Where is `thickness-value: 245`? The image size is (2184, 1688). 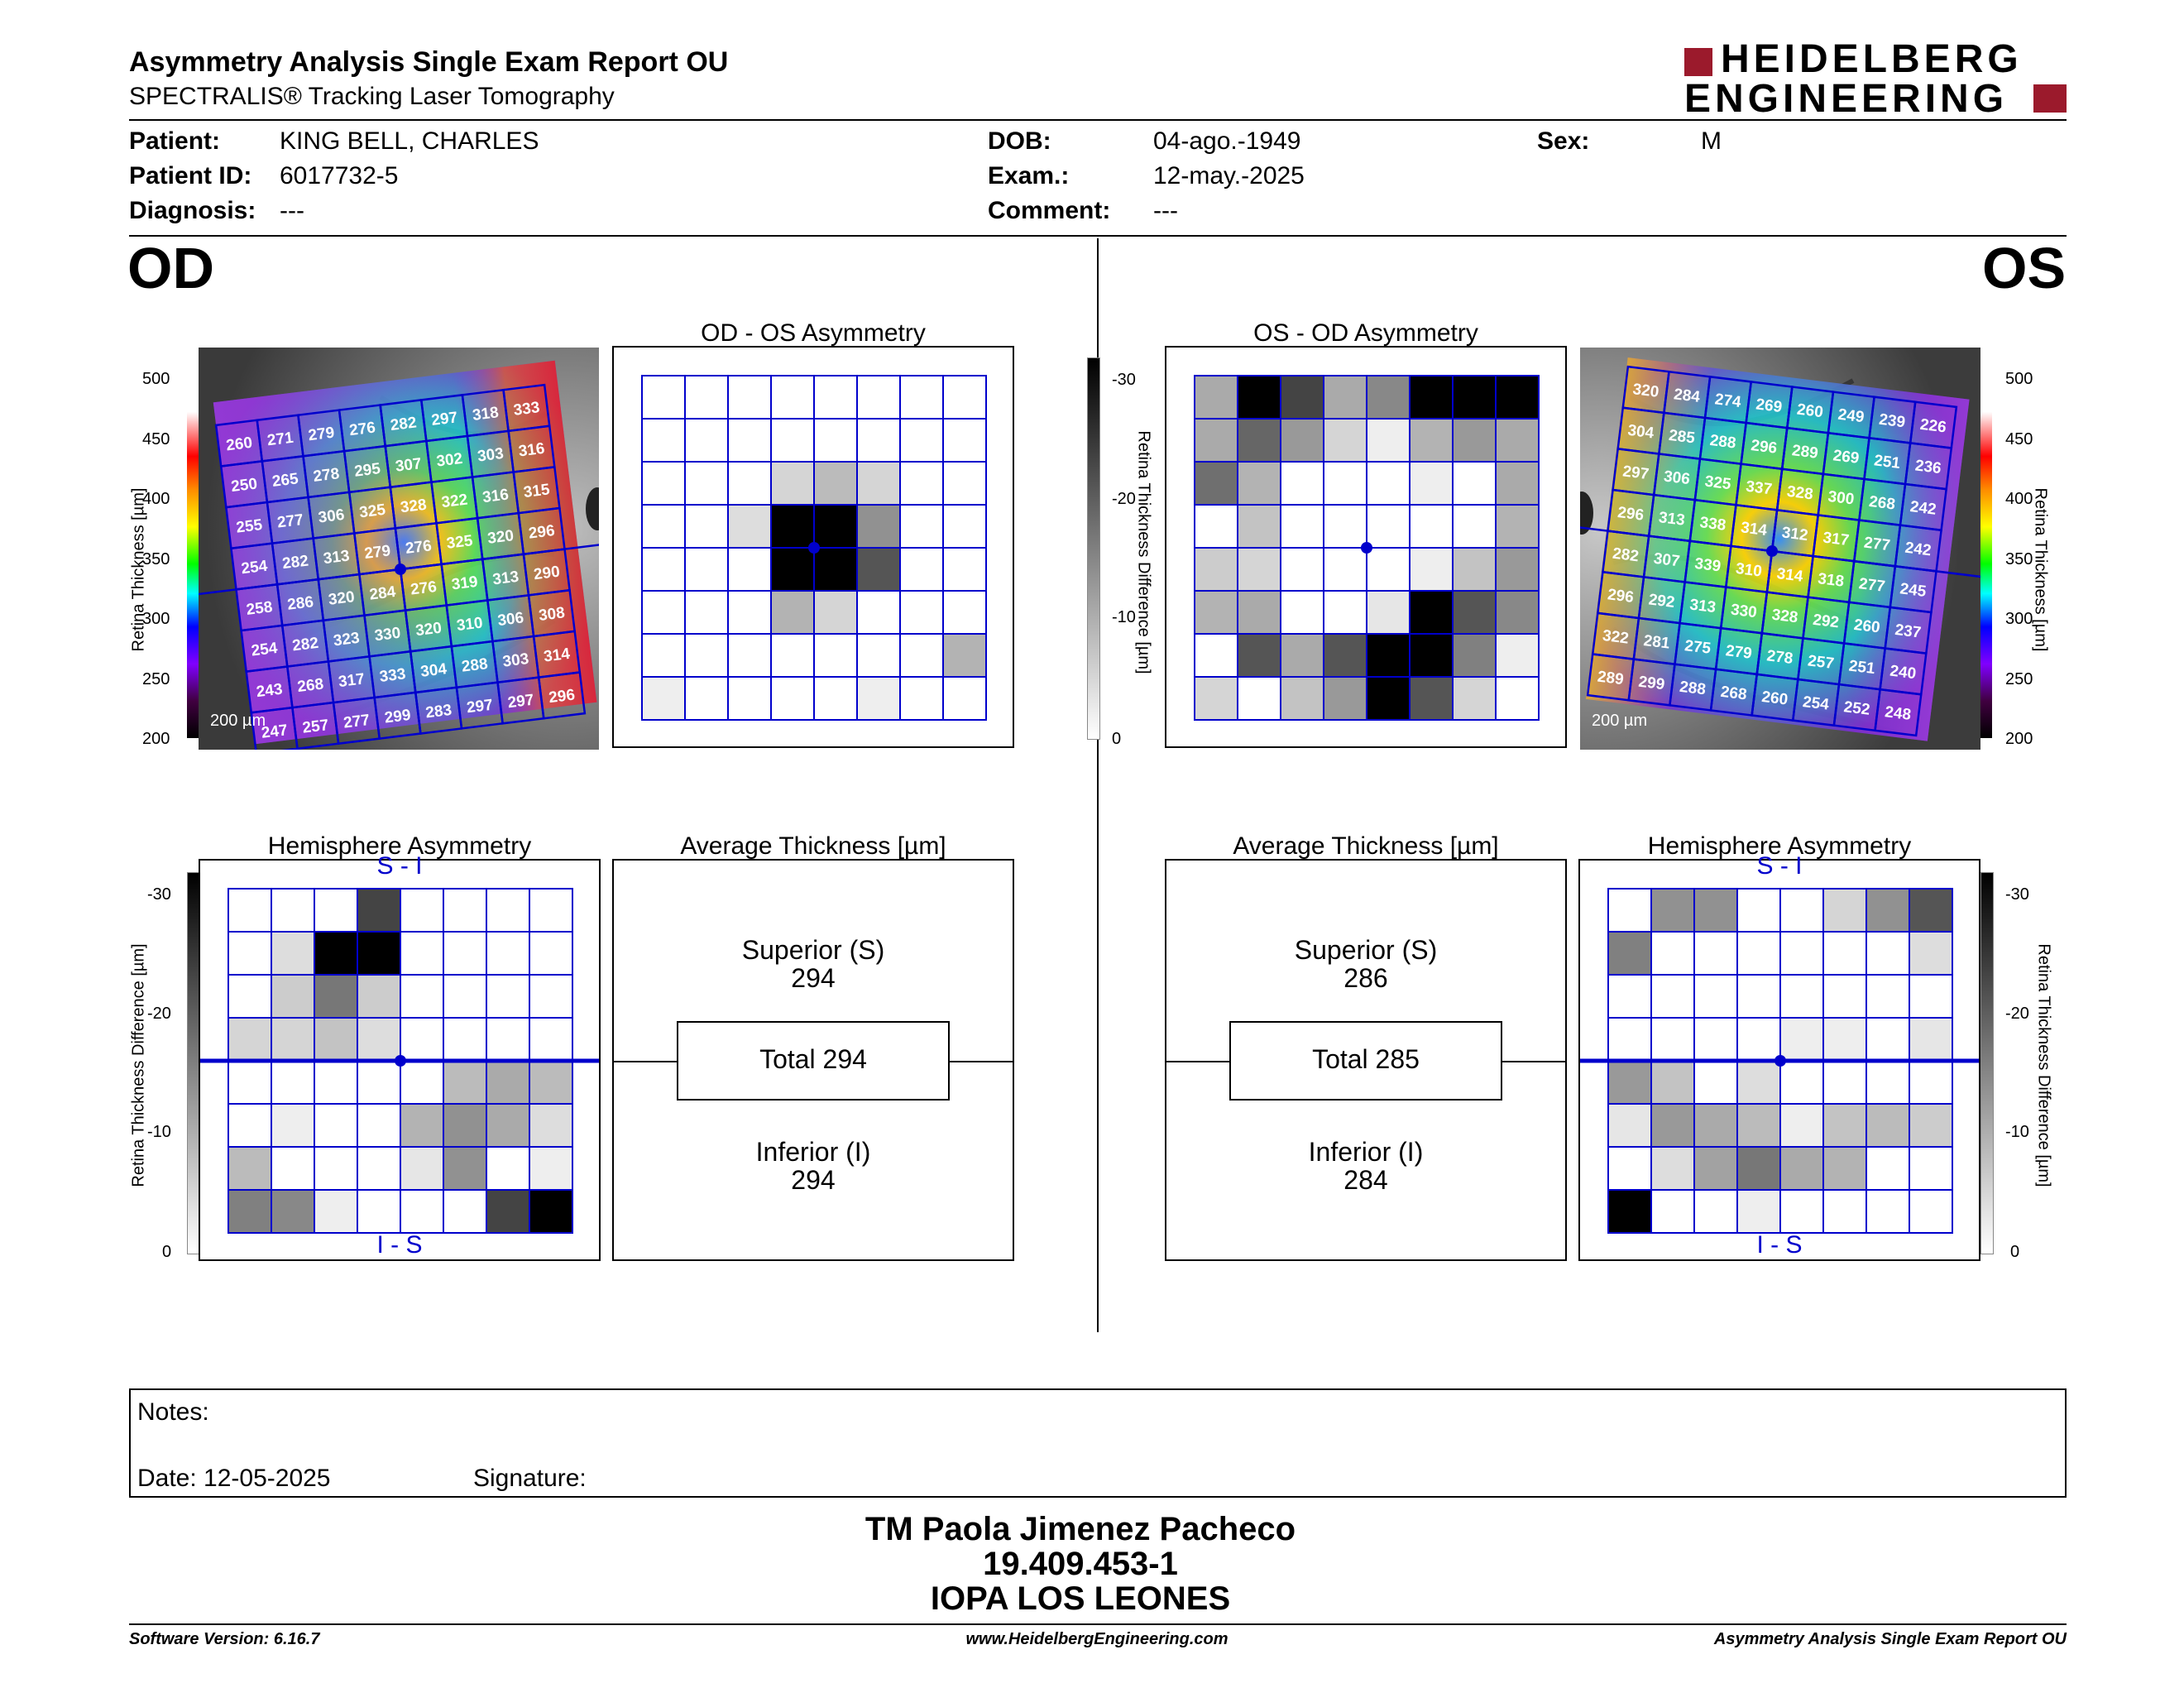
thickness-value: 245 is located at coordinates (1913, 590).